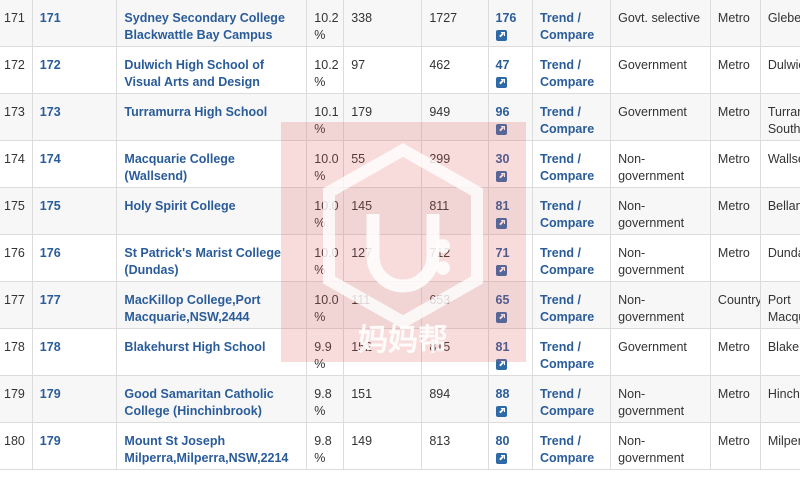 This screenshot has width=800, height=483. Describe the element at coordinates (50, 18) in the screenshot. I see `position-link: 171` at that location.